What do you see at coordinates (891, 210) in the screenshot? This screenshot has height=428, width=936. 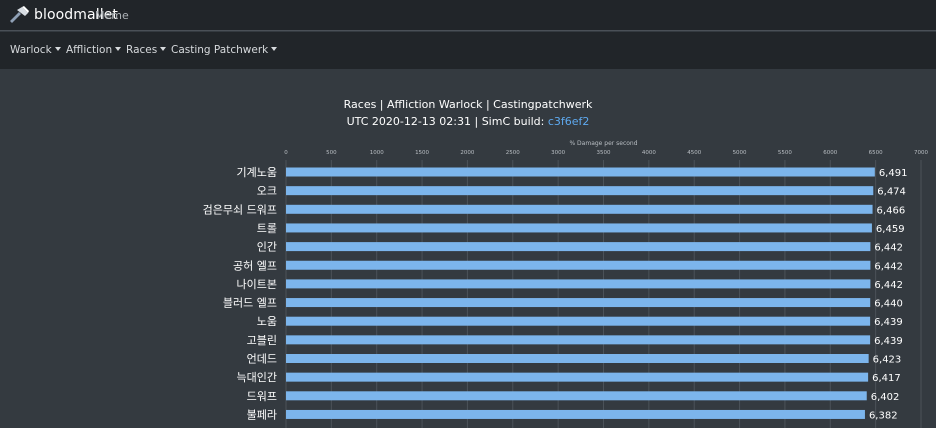 I see `data-label: 6,466` at bounding box center [891, 210].